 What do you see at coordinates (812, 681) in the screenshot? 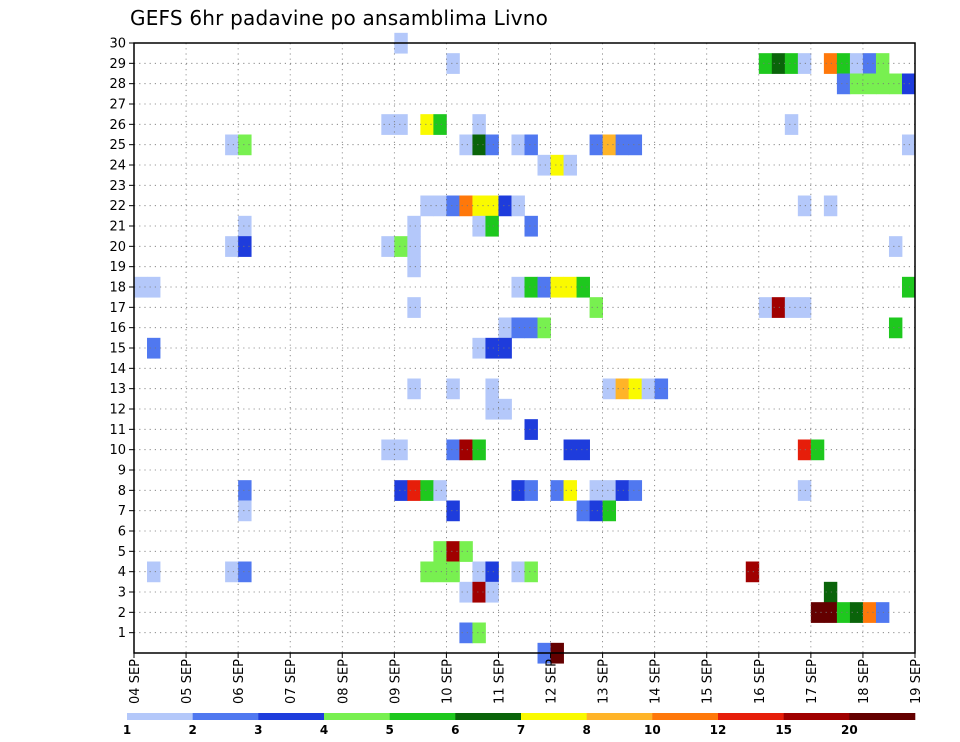
I see `x-tick-label: 17 SEP` at bounding box center [812, 681].